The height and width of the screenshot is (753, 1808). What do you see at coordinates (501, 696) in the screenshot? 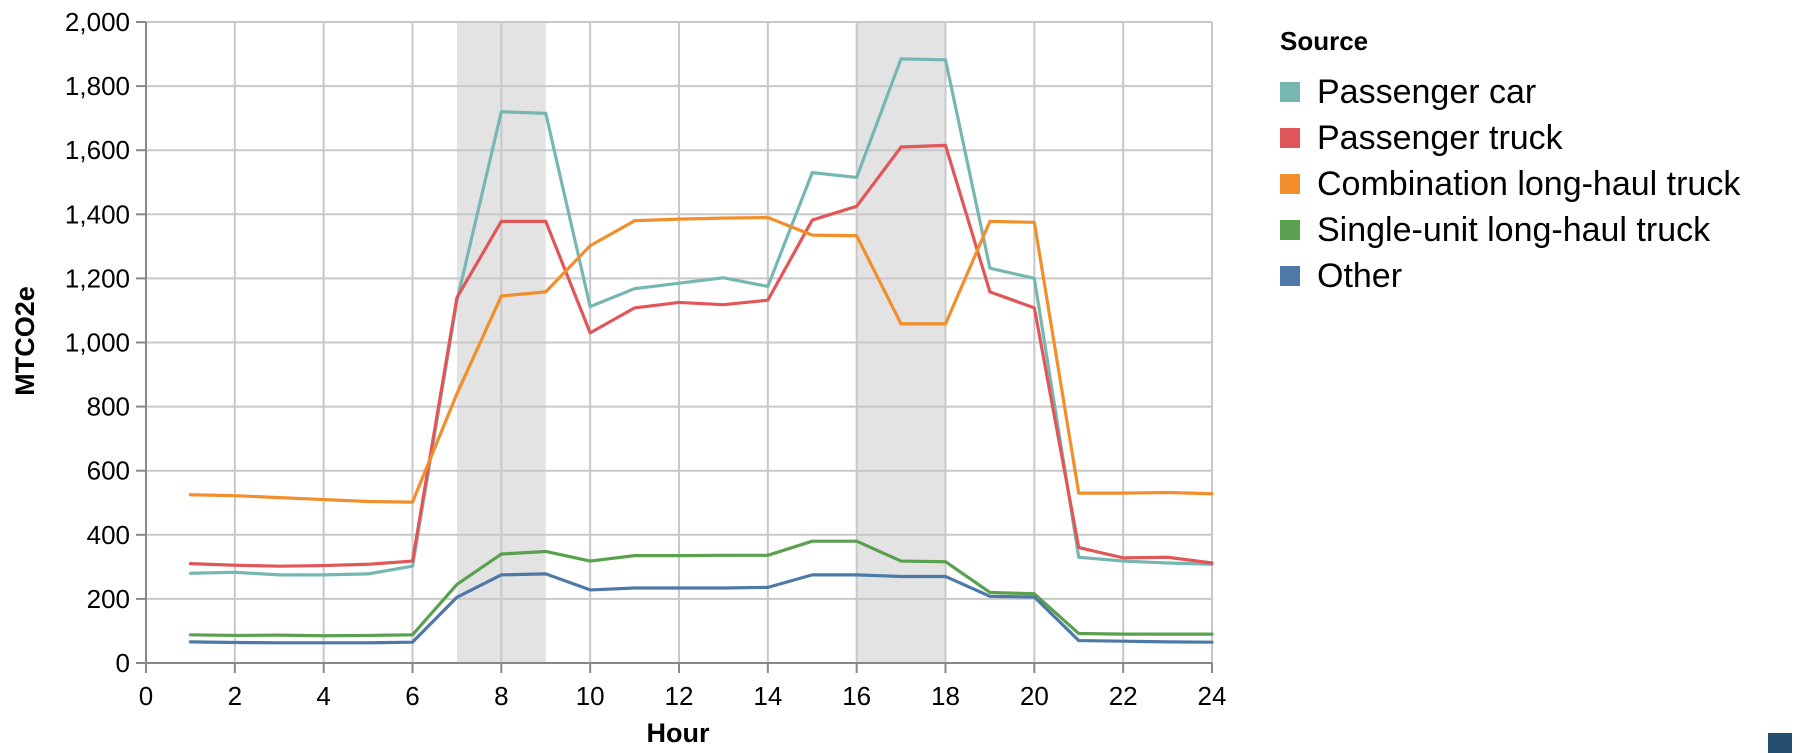
I see `x-tick-label-4: 8` at bounding box center [501, 696].